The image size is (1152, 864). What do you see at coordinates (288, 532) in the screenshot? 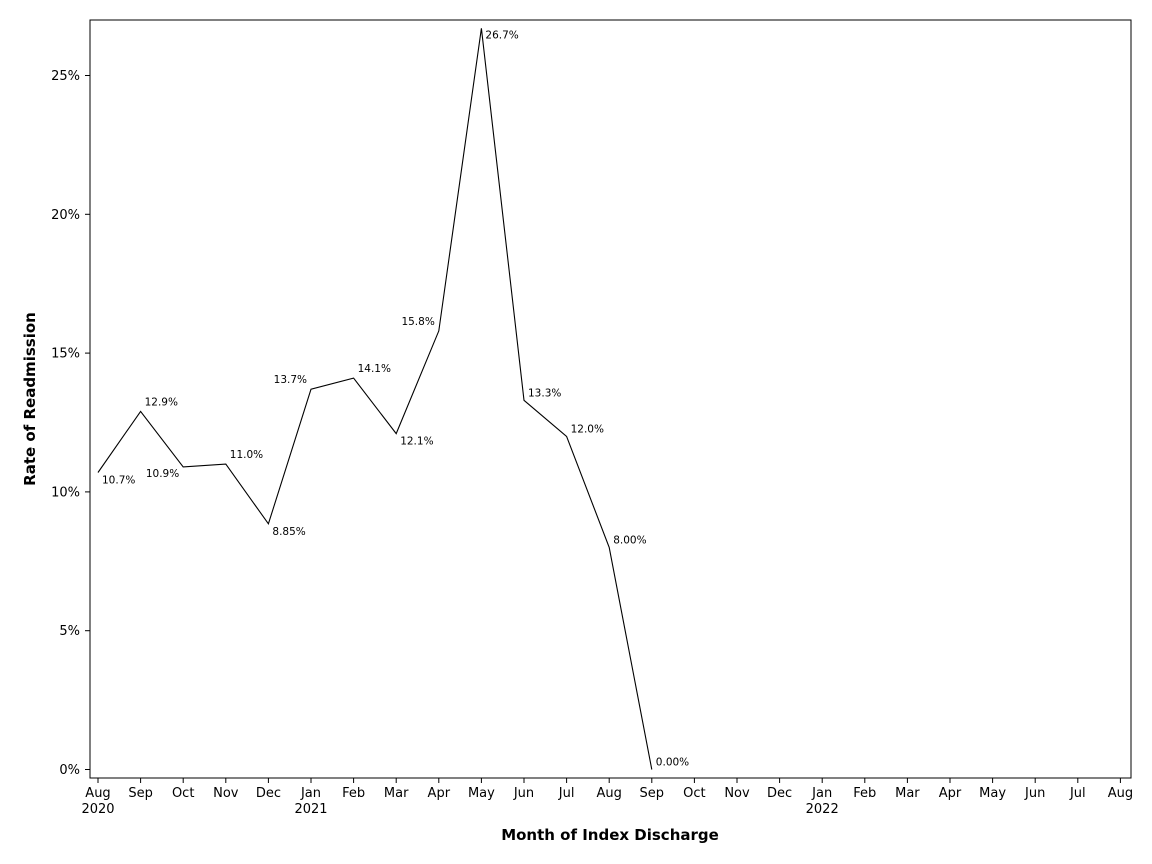
I see `data-label: 8.85%` at bounding box center [288, 532].